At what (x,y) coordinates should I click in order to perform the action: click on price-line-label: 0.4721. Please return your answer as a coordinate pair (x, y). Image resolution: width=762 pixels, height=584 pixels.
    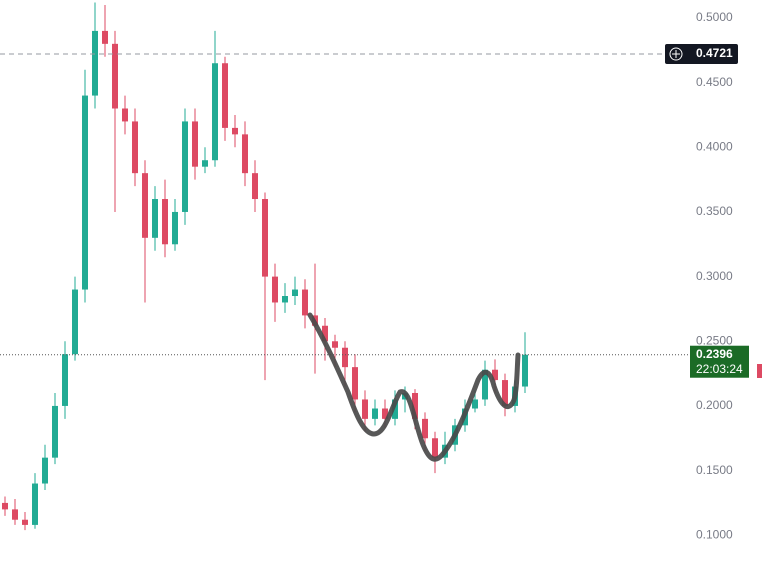
    Looking at the image, I should click on (714, 53).